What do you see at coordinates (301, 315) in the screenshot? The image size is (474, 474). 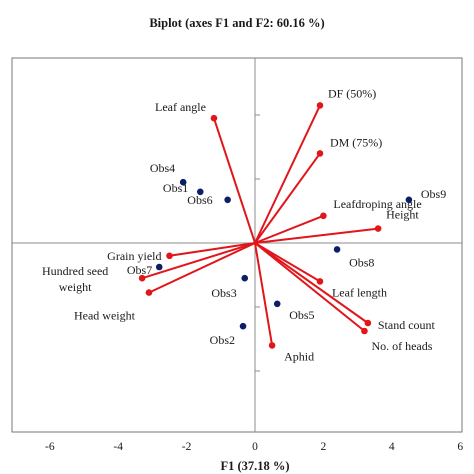 I see `label-obs5: Obs5` at bounding box center [301, 315].